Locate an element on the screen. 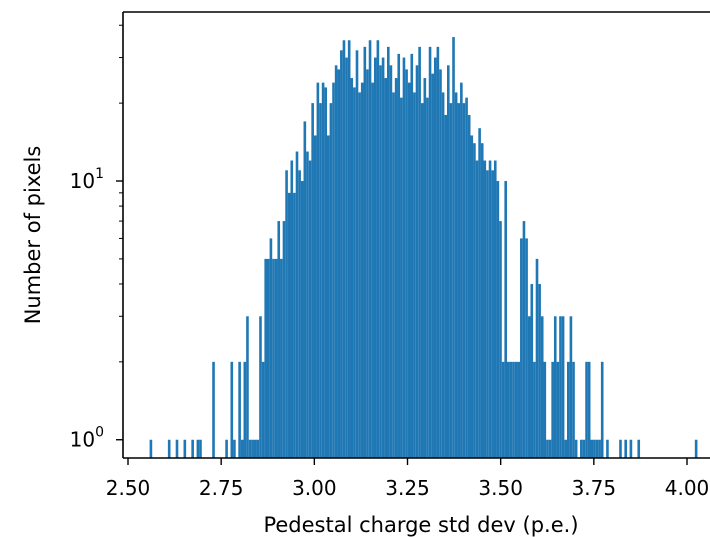 This screenshot has width=710, height=537. x-ticks-group: 2.50 2.75 3.00 3.25 3.50 3.75 4.00 is located at coordinates (407, 479).